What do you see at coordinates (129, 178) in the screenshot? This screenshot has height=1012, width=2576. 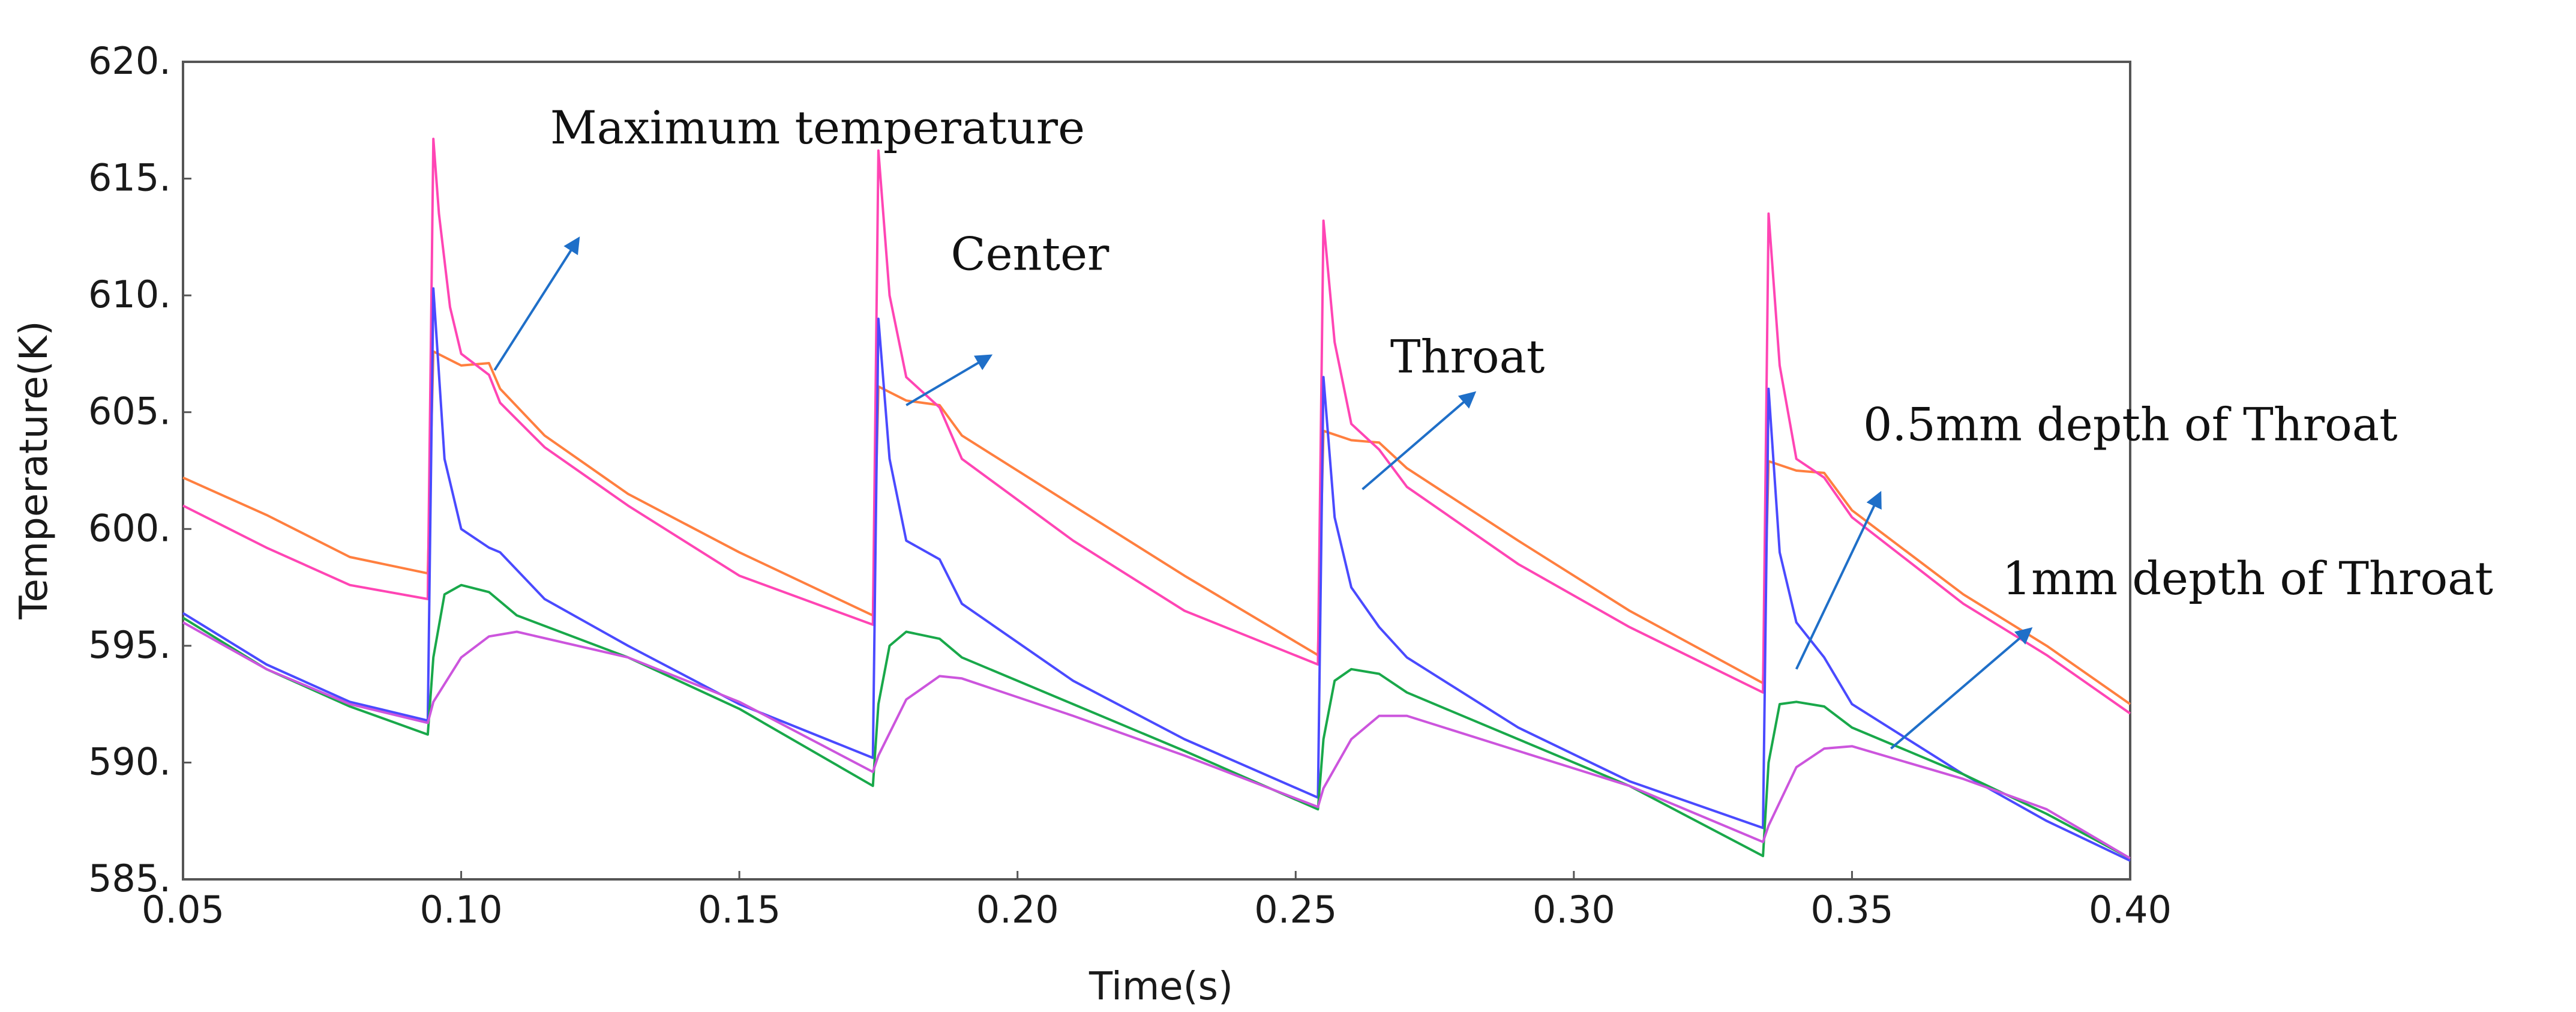 I see `y-tick-label: 615.` at bounding box center [129, 178].